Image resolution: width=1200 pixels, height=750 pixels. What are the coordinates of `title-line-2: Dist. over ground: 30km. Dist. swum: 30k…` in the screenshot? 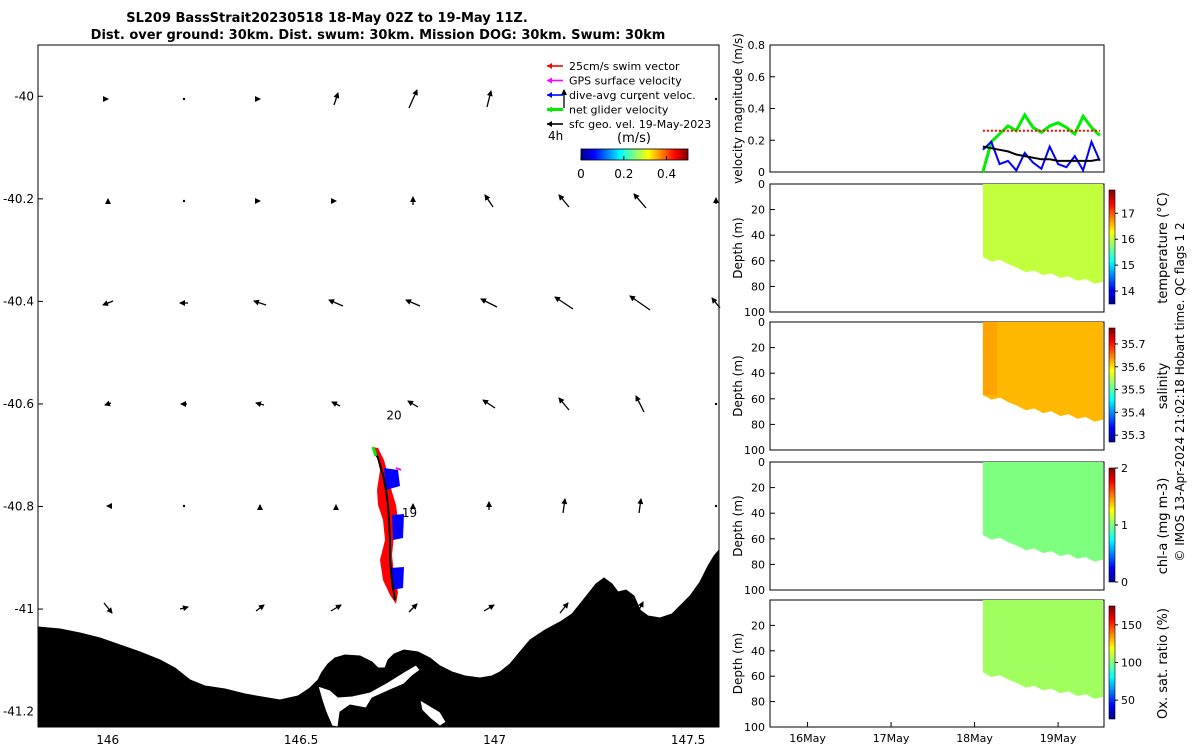 It's located at (378, 35).